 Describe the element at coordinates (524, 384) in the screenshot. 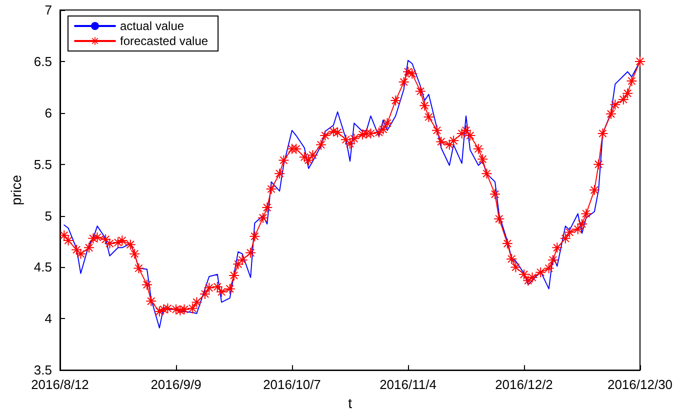

I see `x-tick-label: 2016/12/2` at that location.